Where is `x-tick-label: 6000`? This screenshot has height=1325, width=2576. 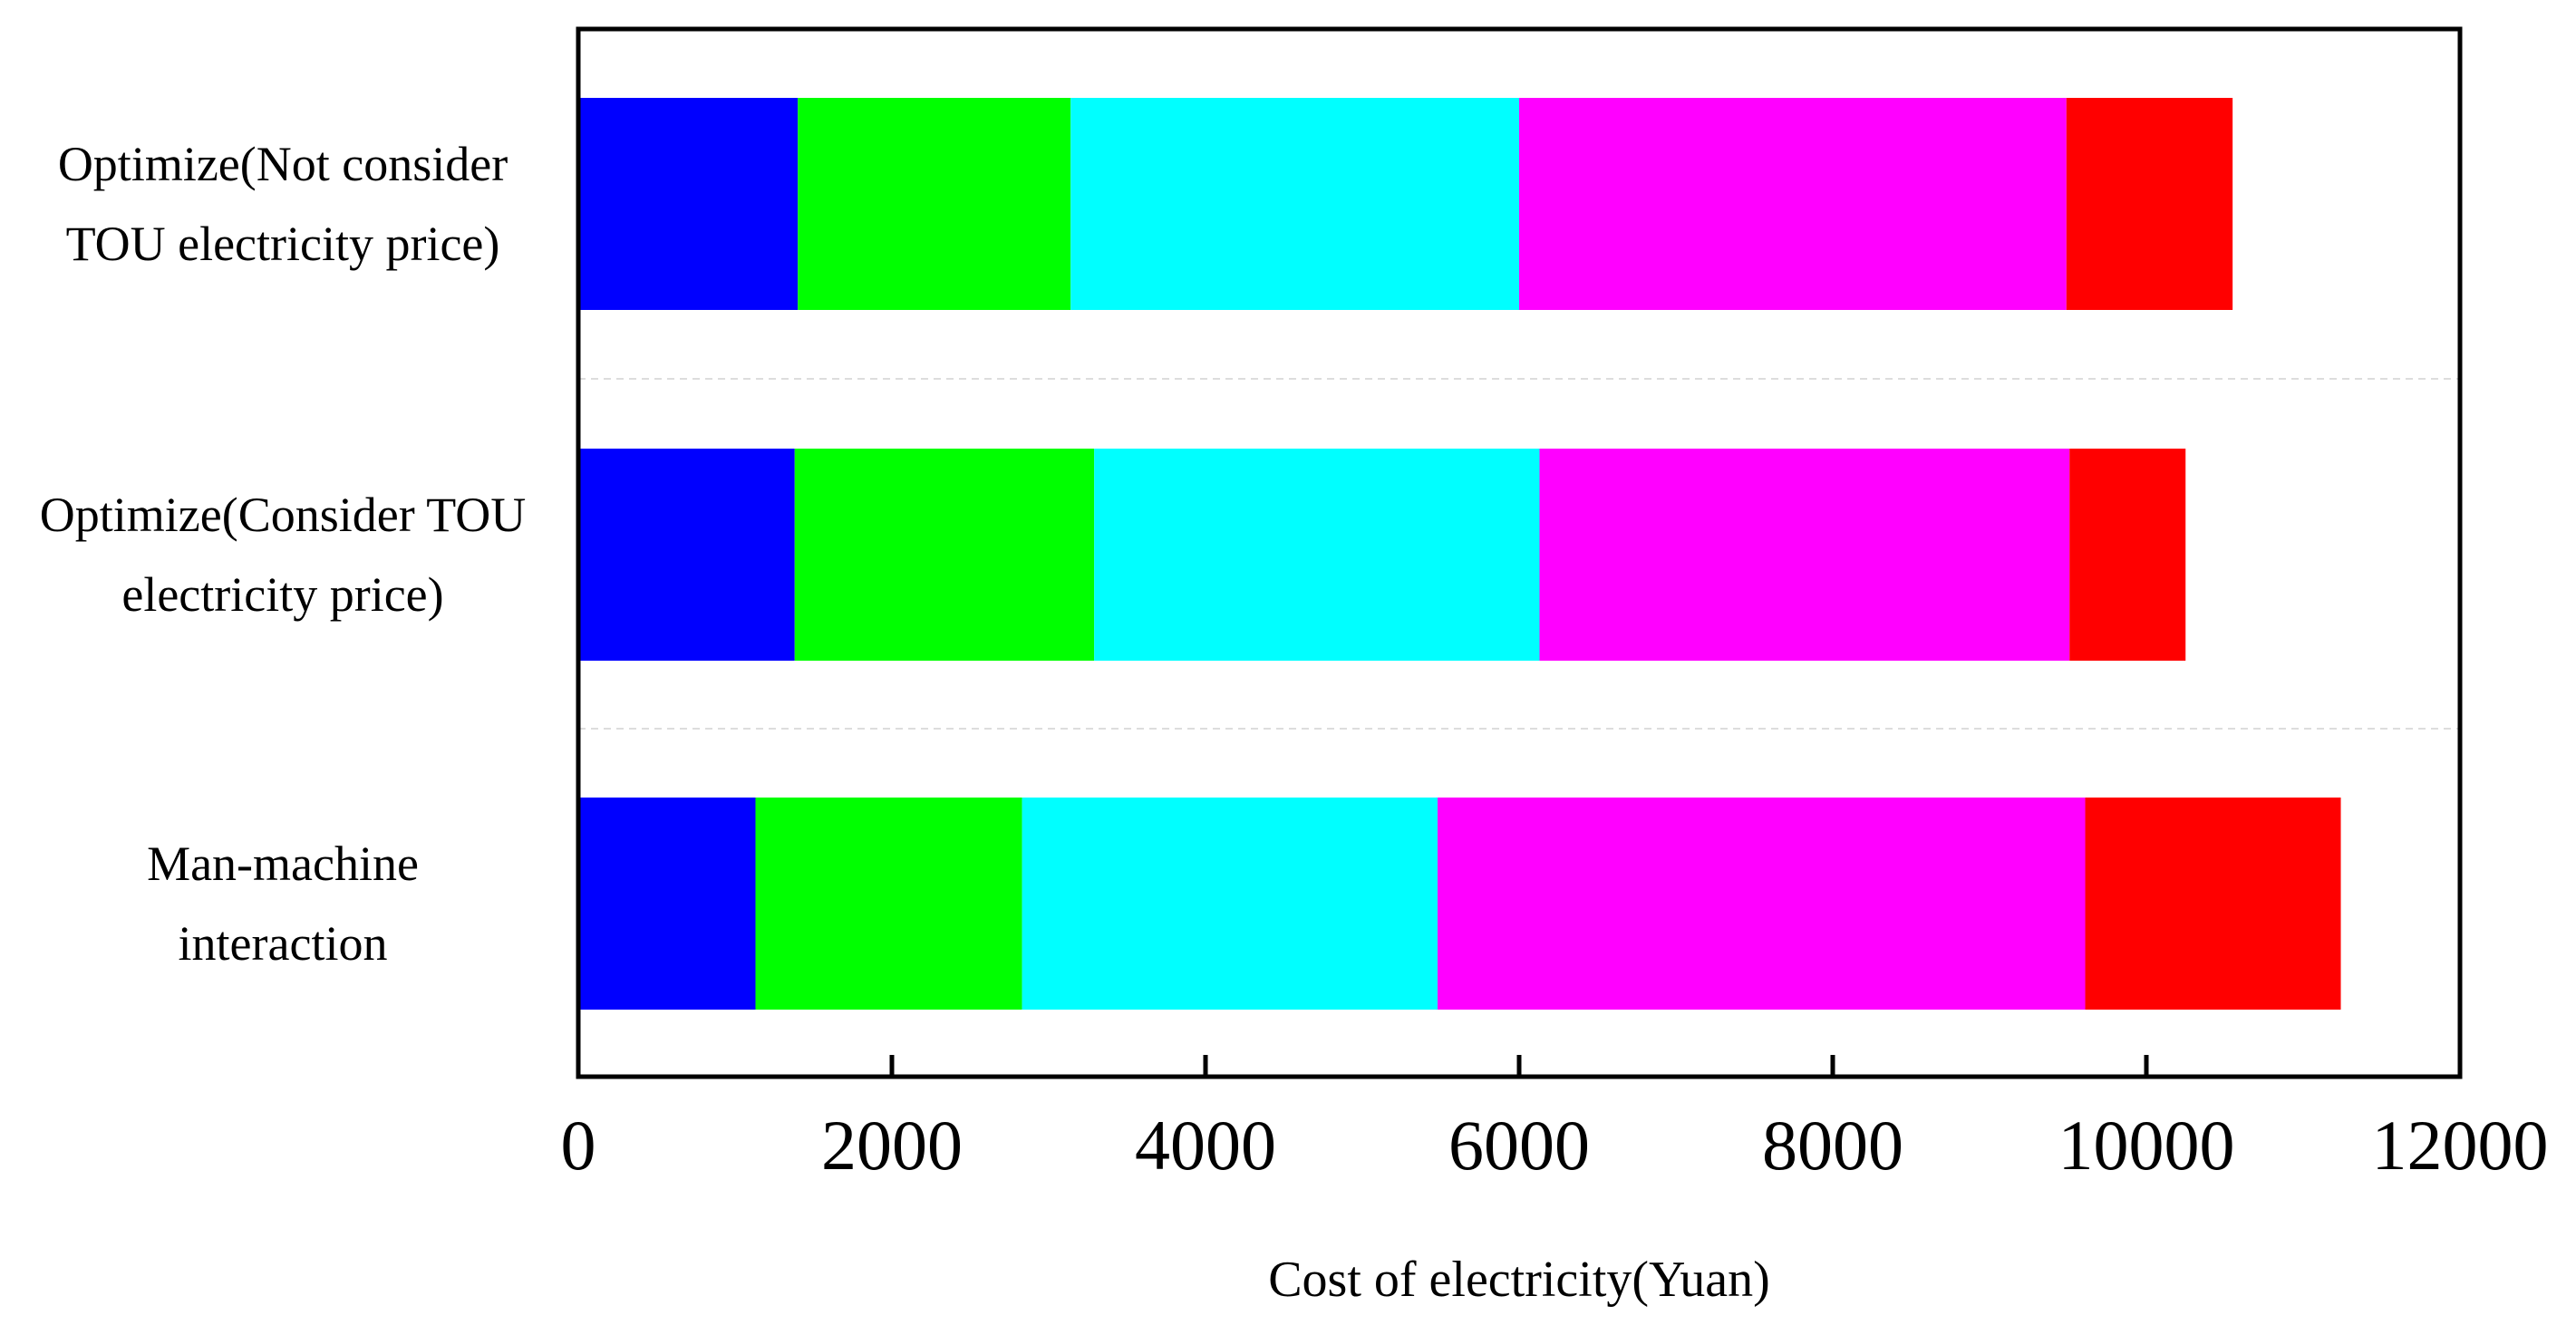
x-tick-label: 6000 is located at coordinates (1519, 1145).